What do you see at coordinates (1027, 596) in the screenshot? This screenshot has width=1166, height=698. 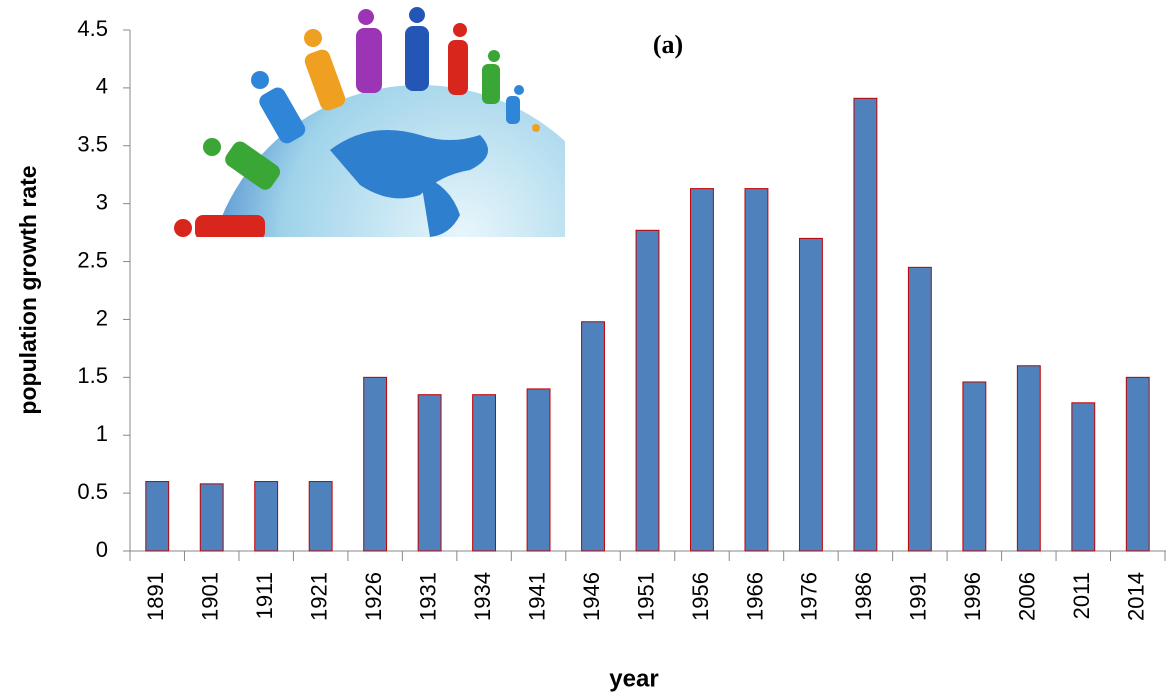 I see `x-tick-label: 2006` at bounding box center [1027, 596].